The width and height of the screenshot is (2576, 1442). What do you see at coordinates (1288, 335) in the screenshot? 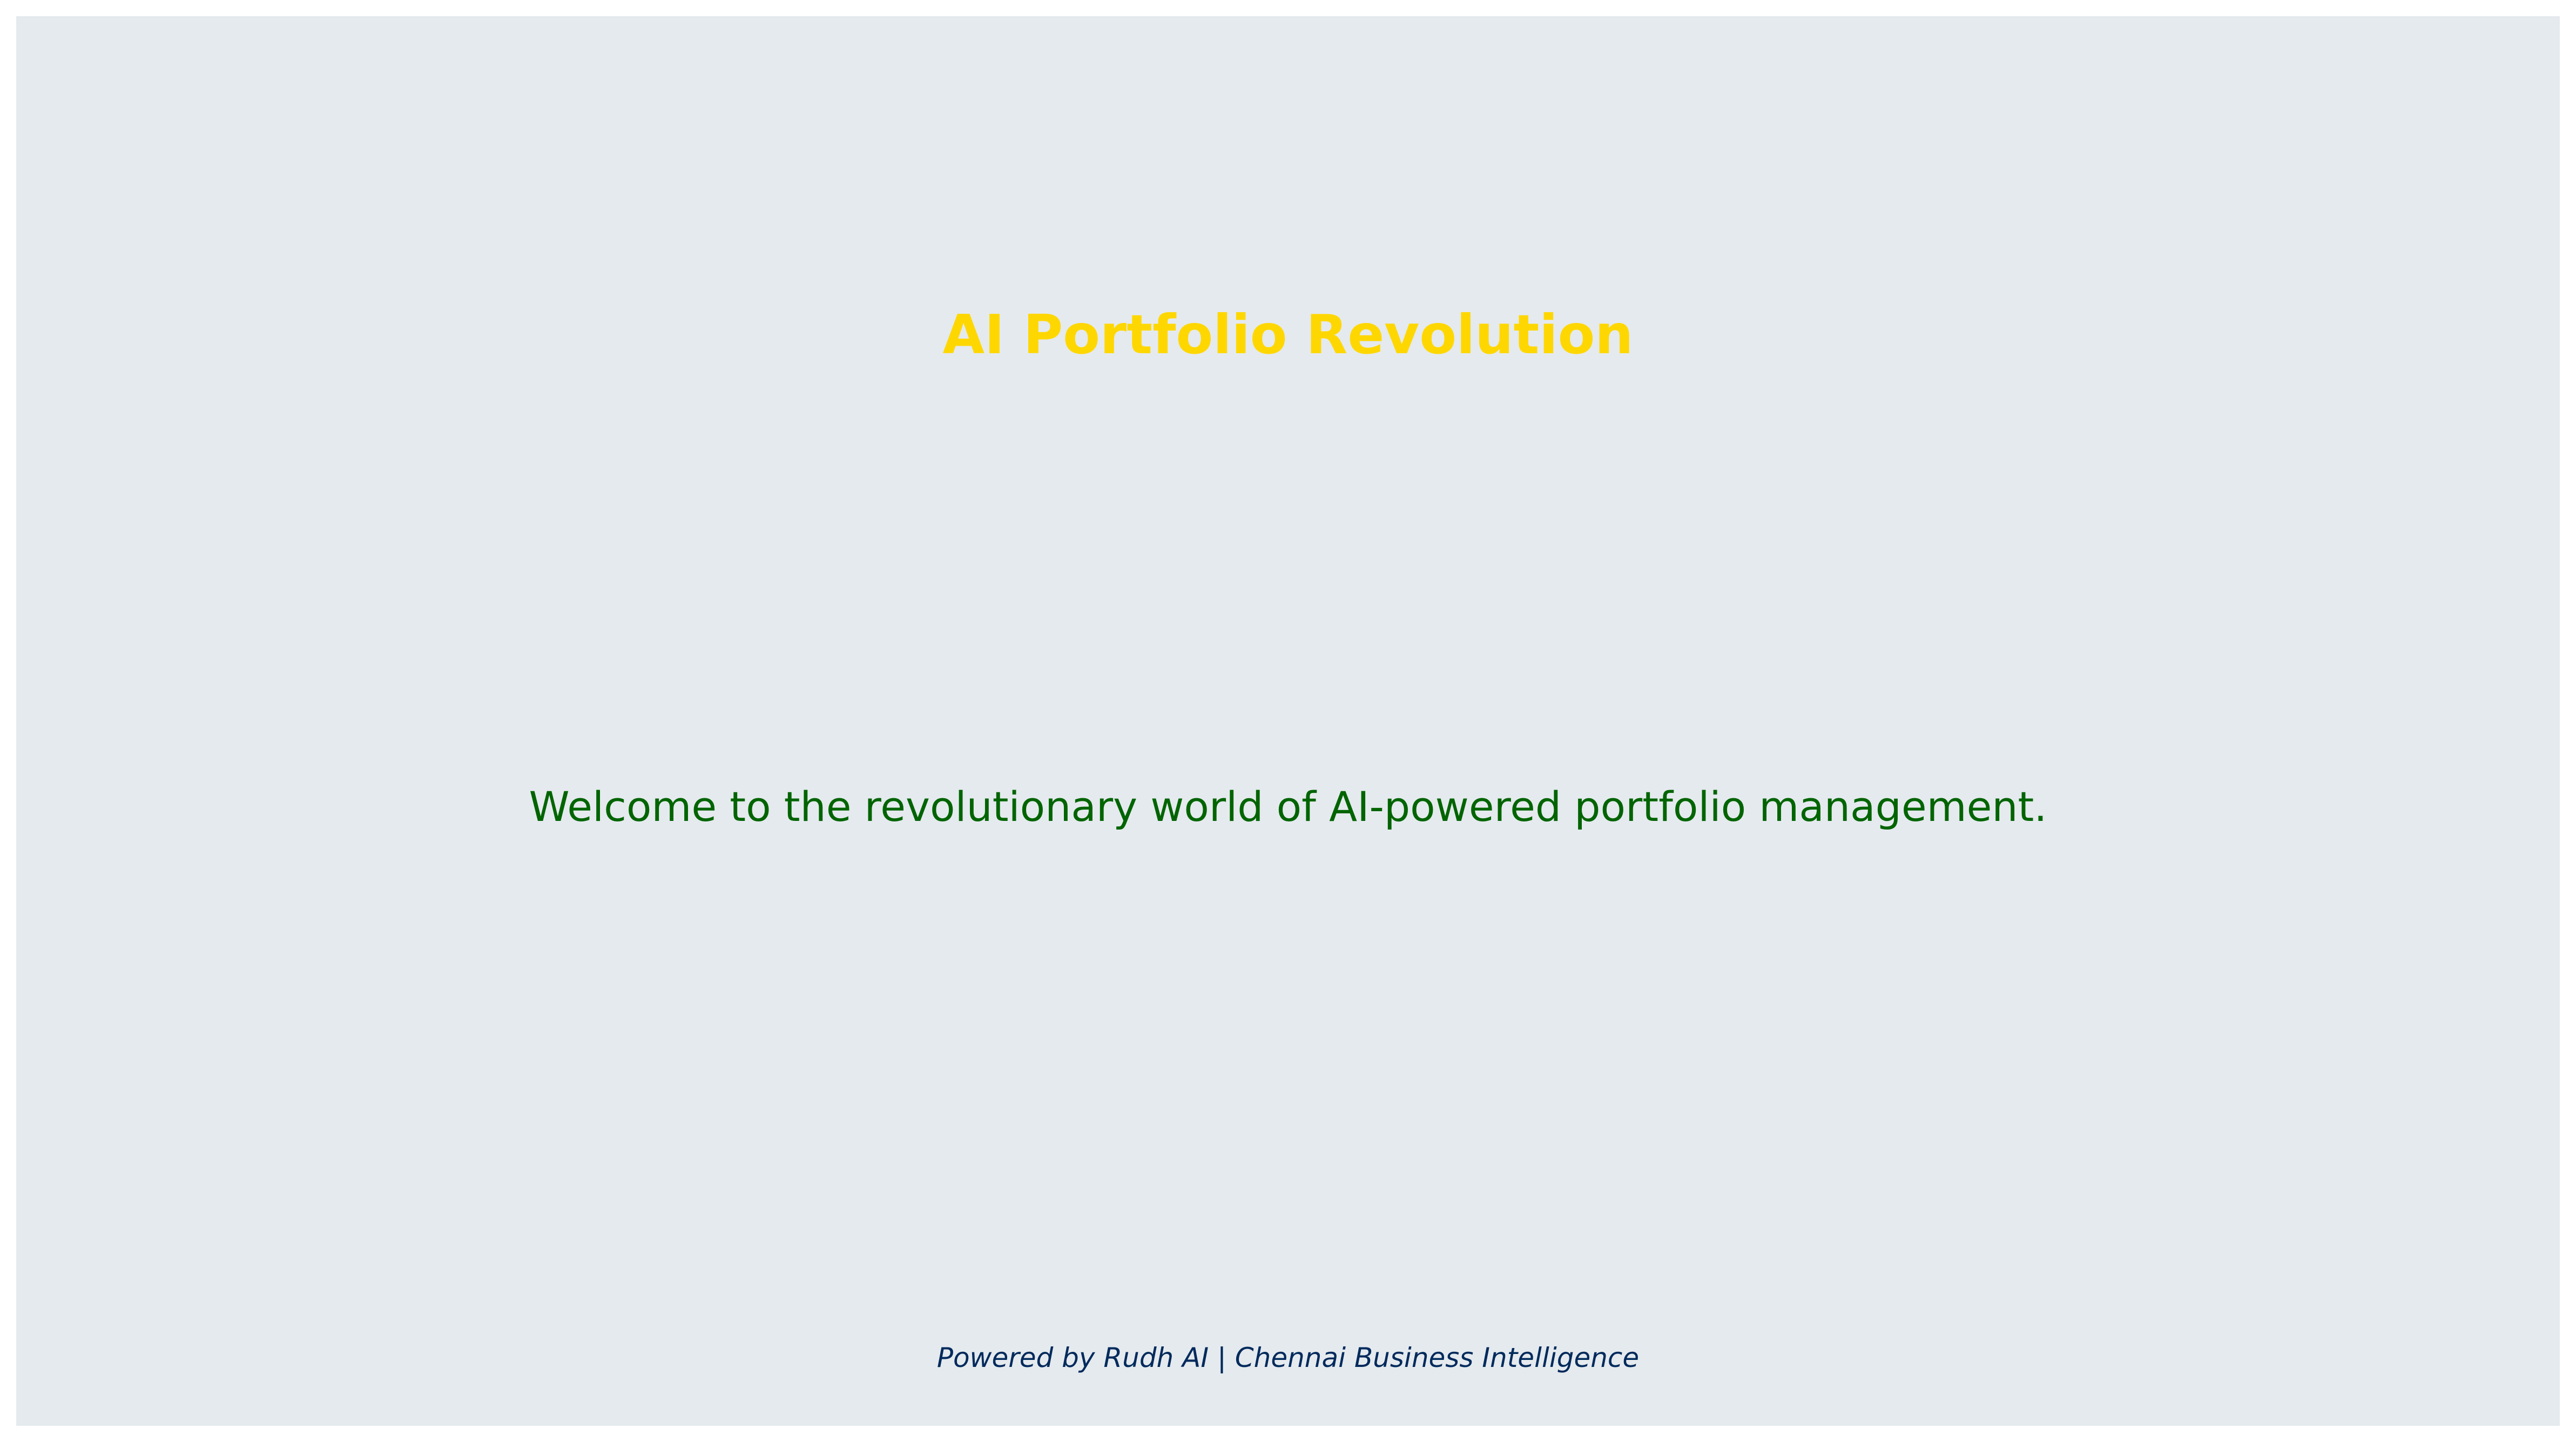
I see `slide-title: AI Portfolio Revolution` at bounding box center [1288, 335].